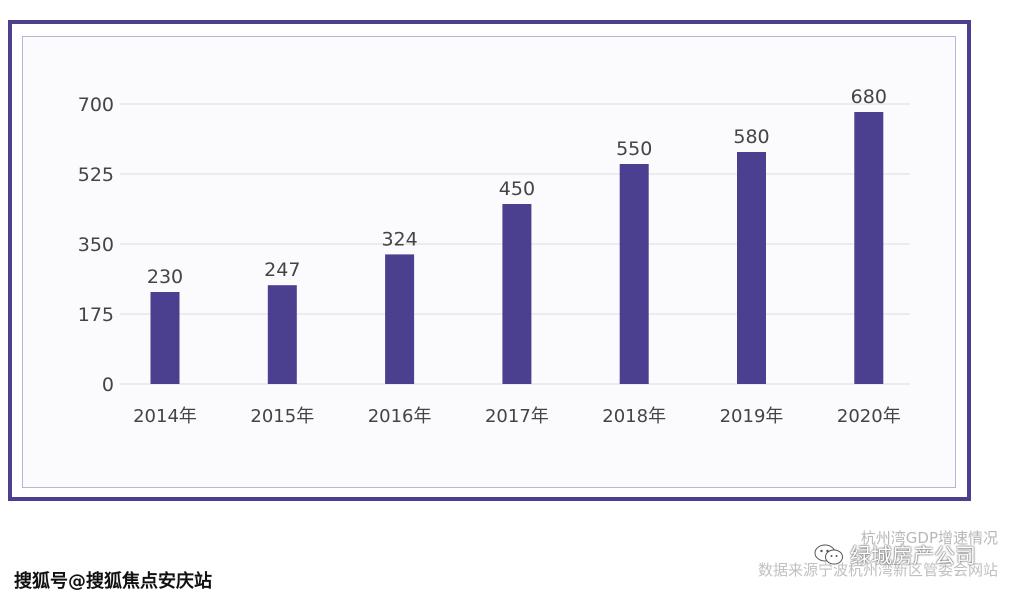  I want to click on y-axis-ticks: 0 175 350 525 700, so click(96, 245).